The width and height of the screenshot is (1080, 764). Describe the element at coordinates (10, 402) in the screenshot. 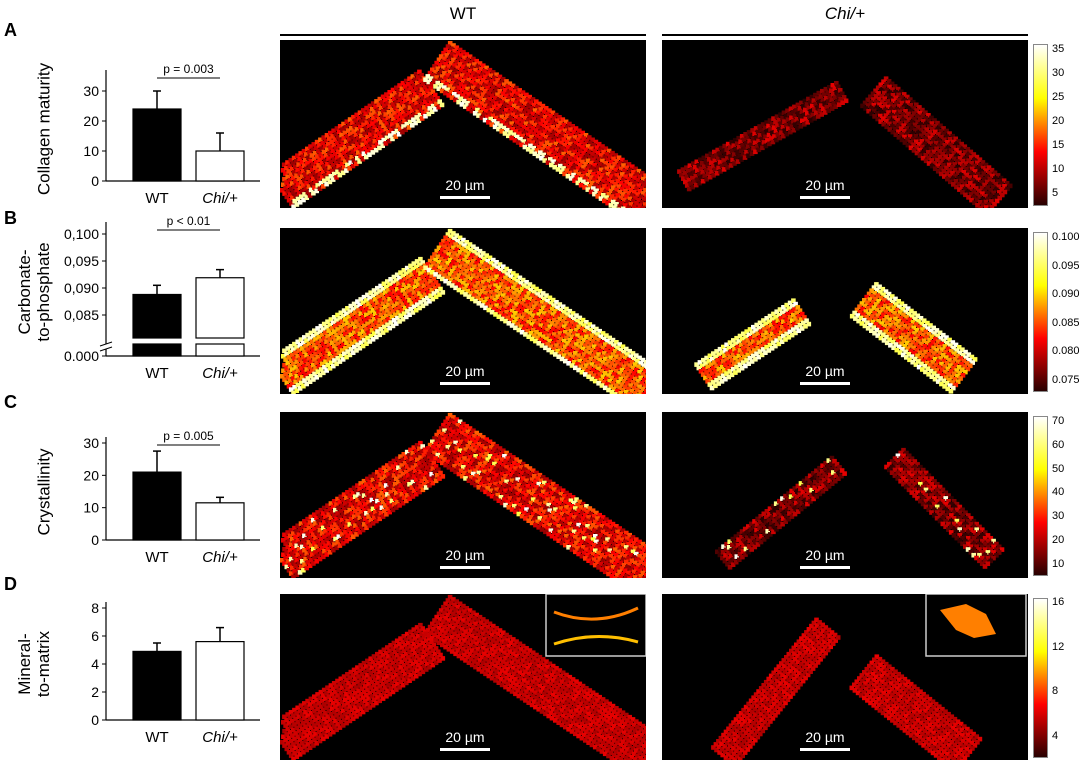

I see `panel-letter-c: C` at that location.